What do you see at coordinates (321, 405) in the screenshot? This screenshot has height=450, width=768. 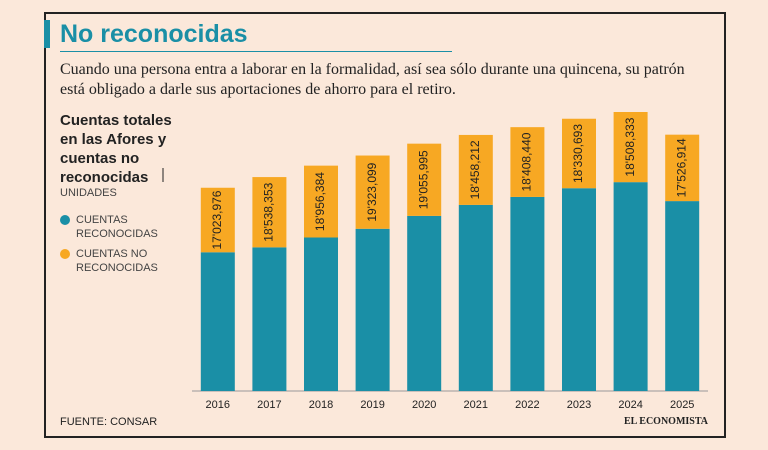 I see `x-tick-label: 2018` at bounding box center [321, 405].